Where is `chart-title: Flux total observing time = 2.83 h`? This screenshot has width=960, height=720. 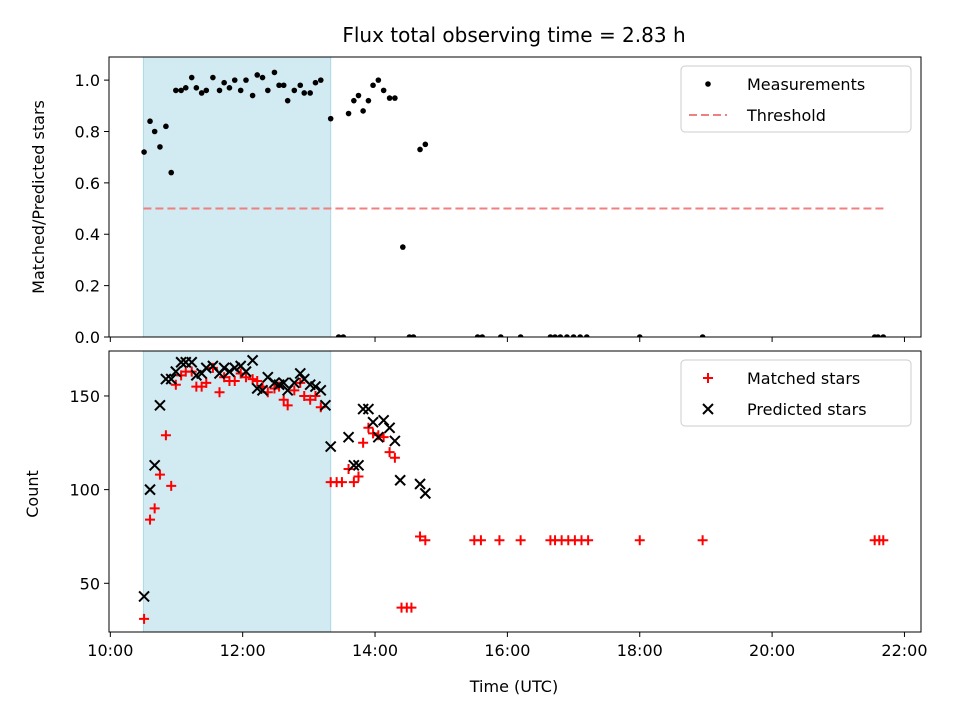
chart-title: Flux total observing time = 2.83 h is located at coordinates (513, 35).